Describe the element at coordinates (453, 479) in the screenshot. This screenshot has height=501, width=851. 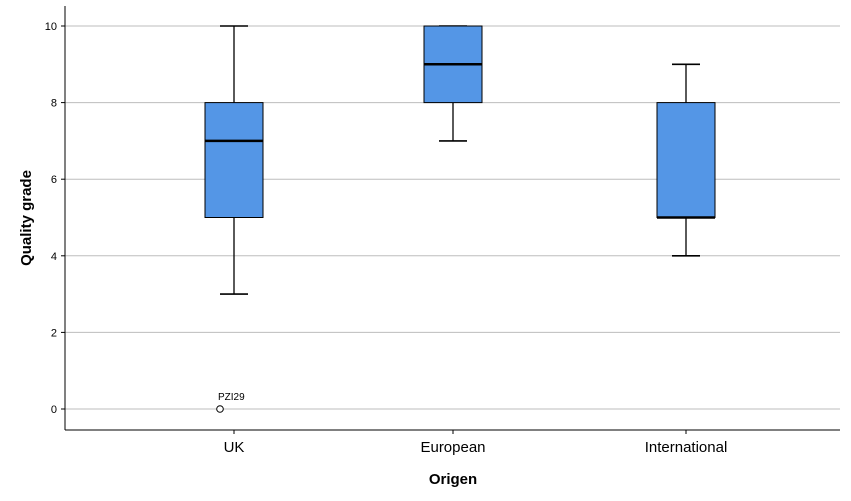
I see `x-axis-title: Origen` at that location.